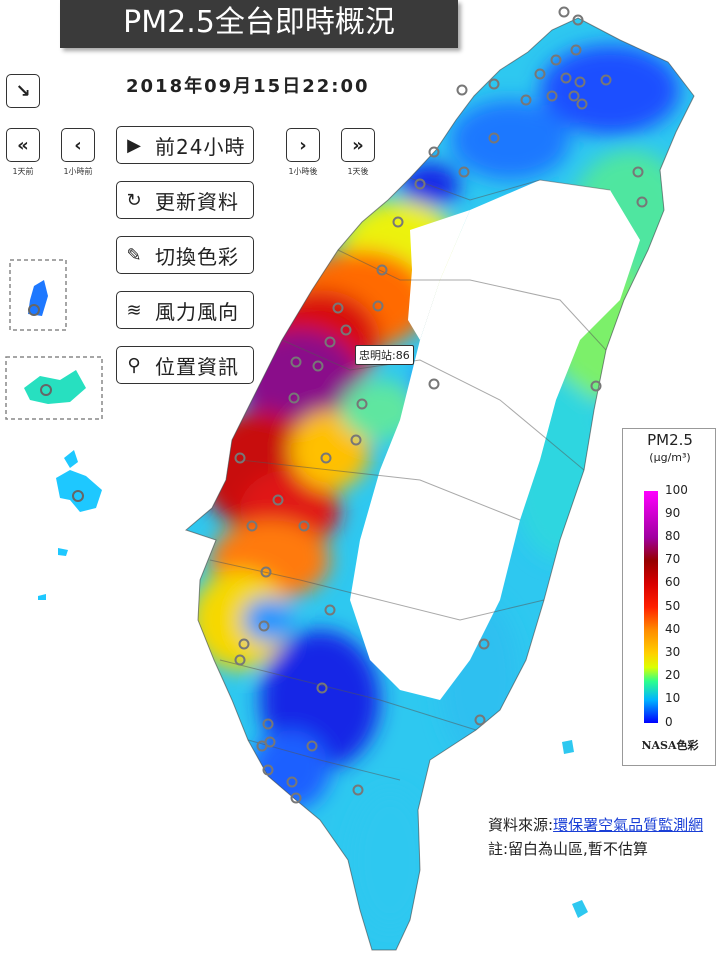 This screenshot has height=954, width=720. I want to click on back-1-hour-button: ‹, so click(78, 145).